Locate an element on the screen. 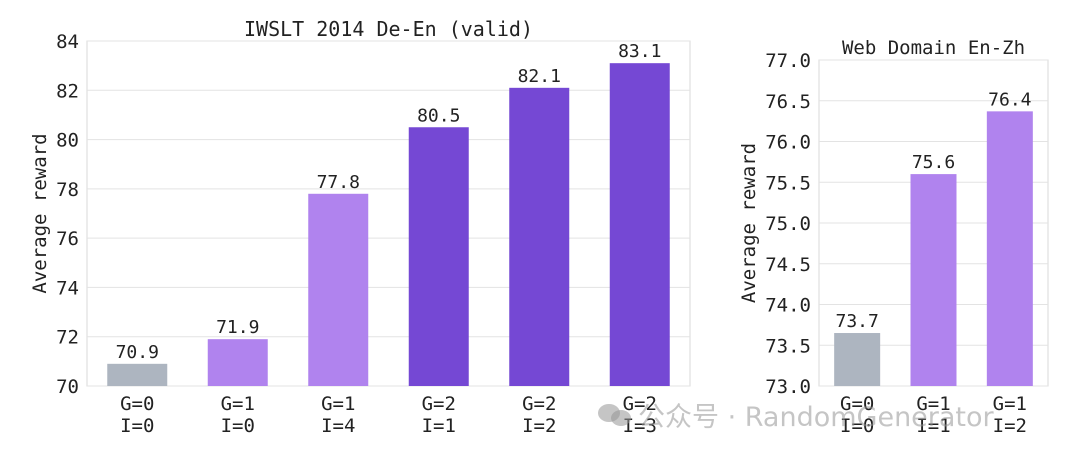  wechat-icon is located at coordinates (615, 415).